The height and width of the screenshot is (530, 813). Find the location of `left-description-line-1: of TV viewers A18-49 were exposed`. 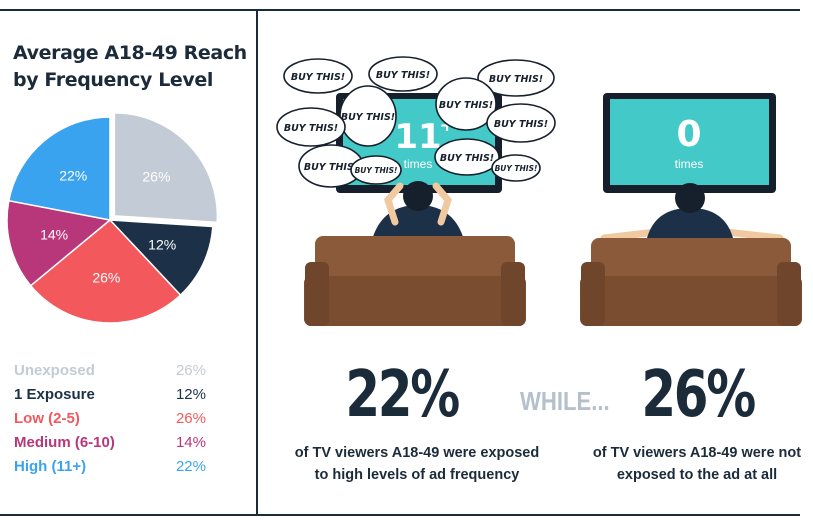

left-description-line-1: of TV viewers A18-49 were exposed is located at coordinates (417, 453).